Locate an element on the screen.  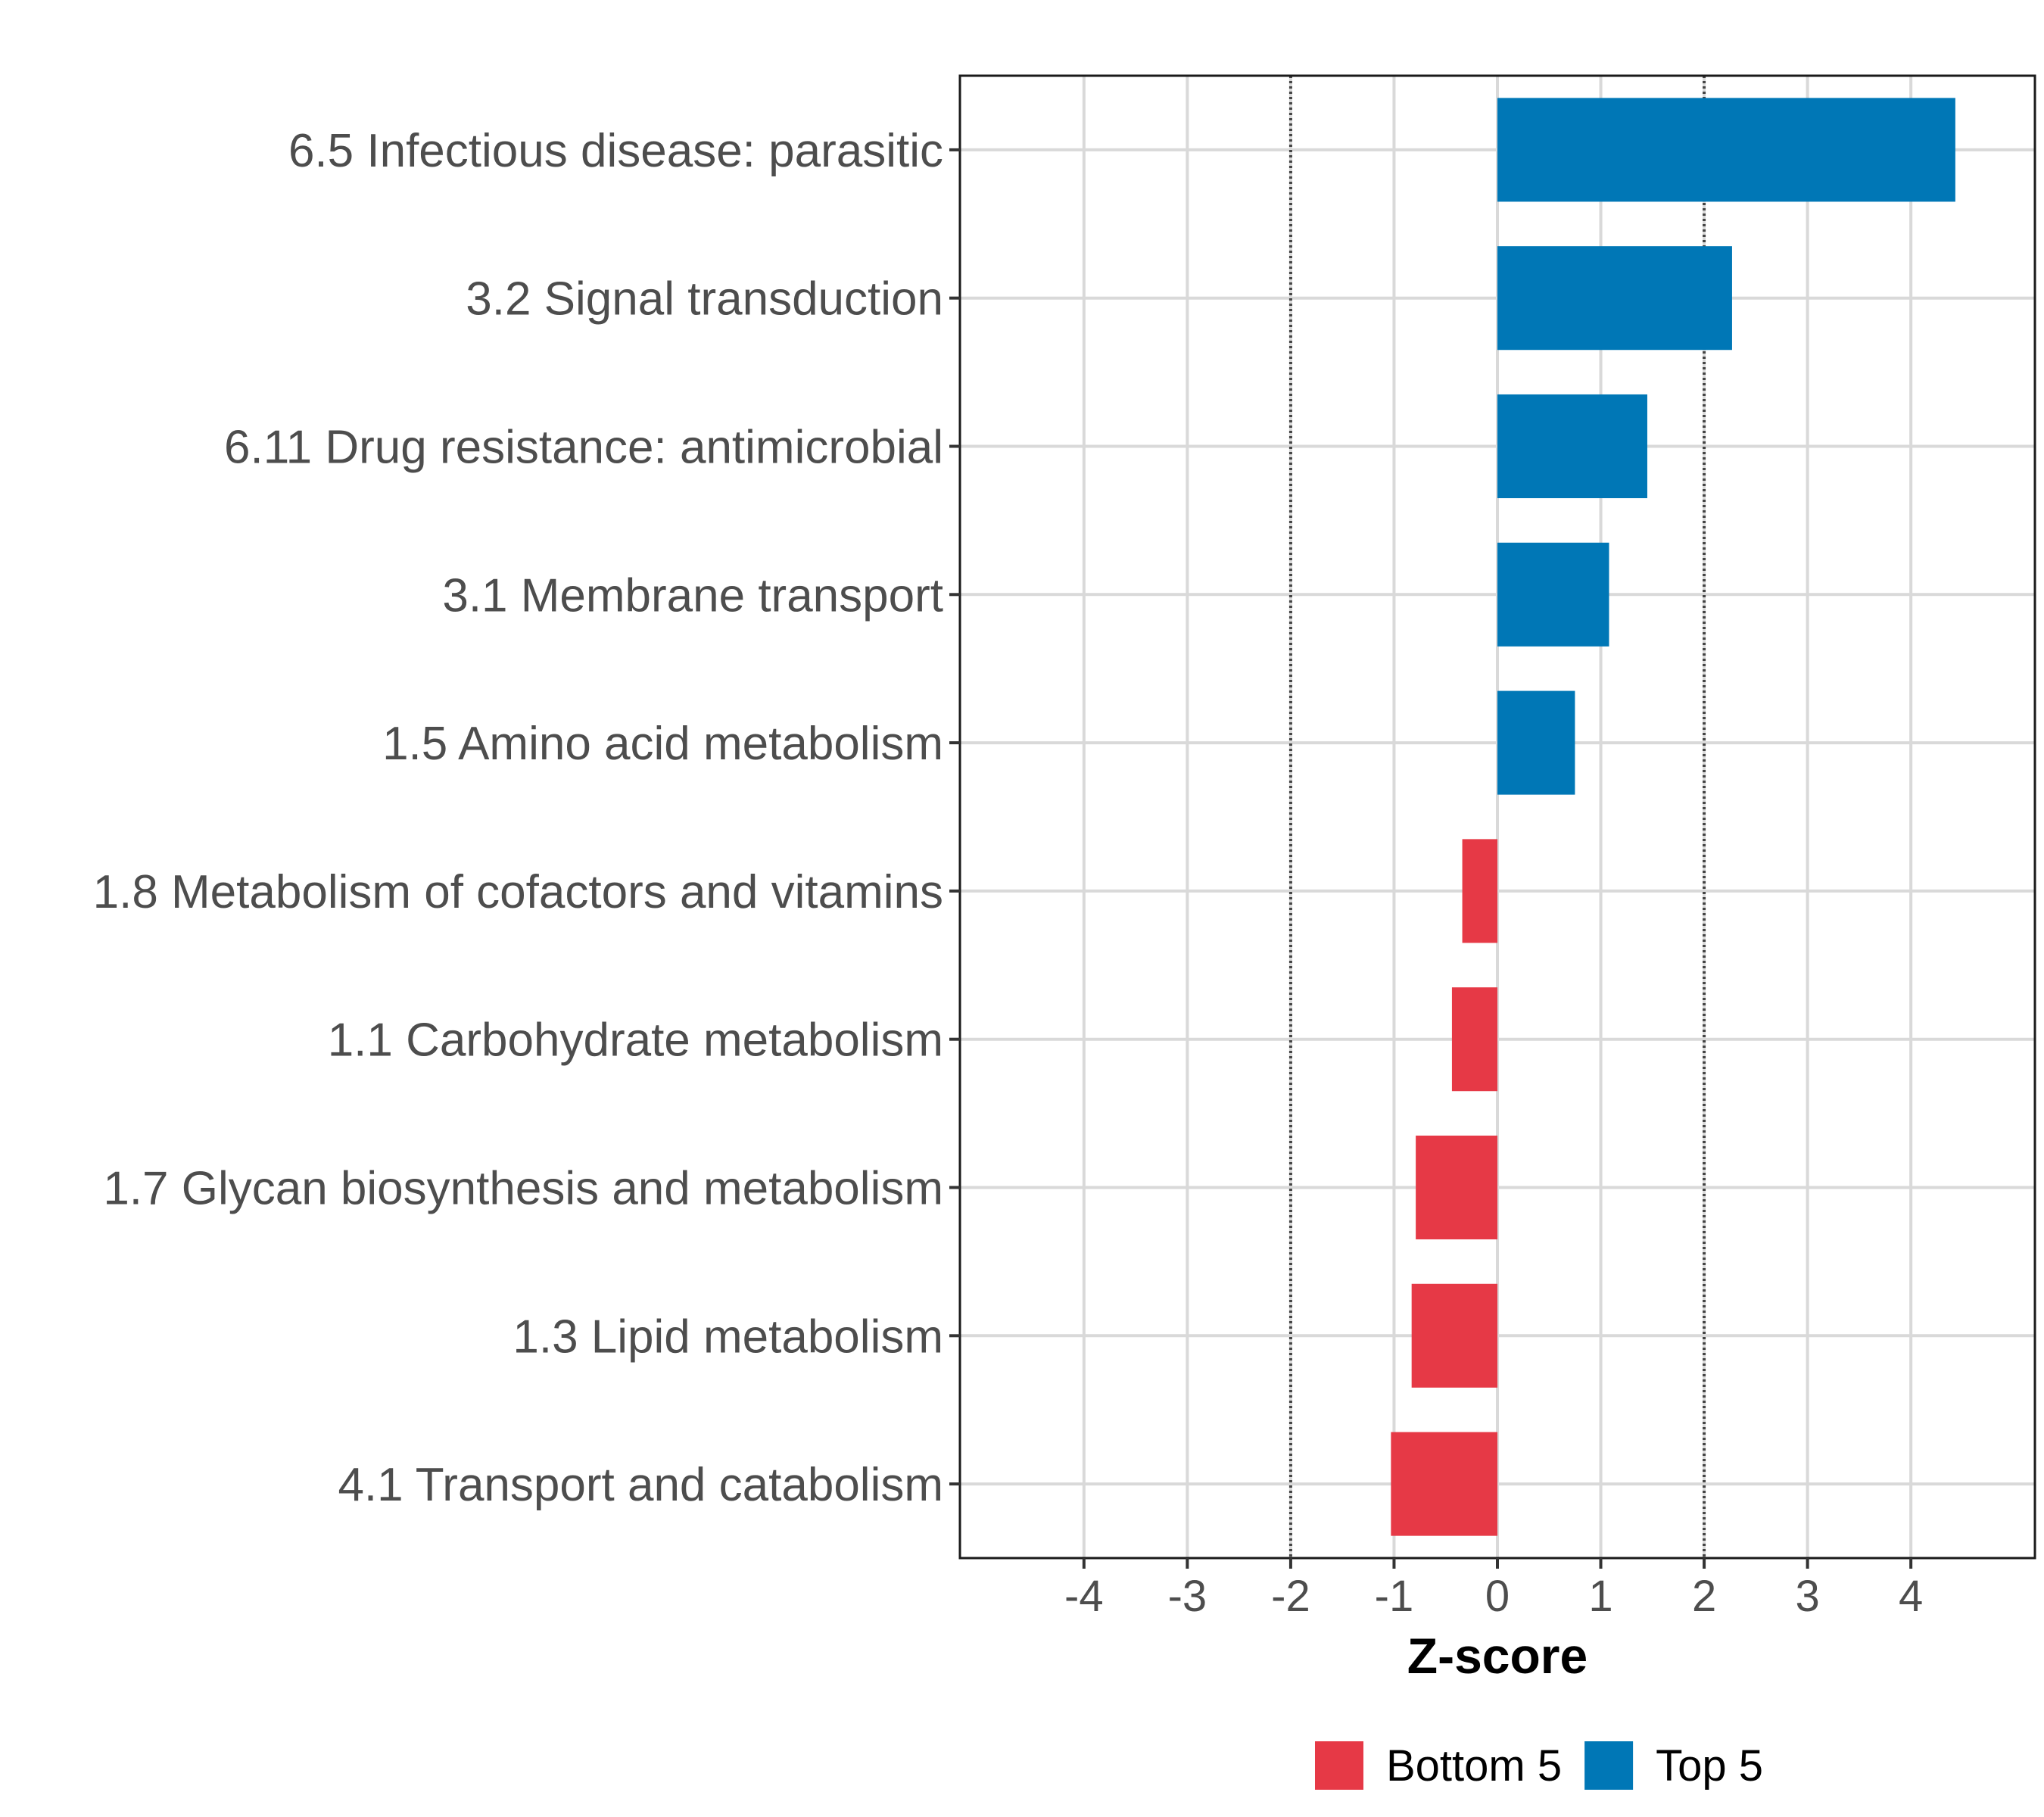
x-tick-label: -3 is located at coordinates (1187, 1596).